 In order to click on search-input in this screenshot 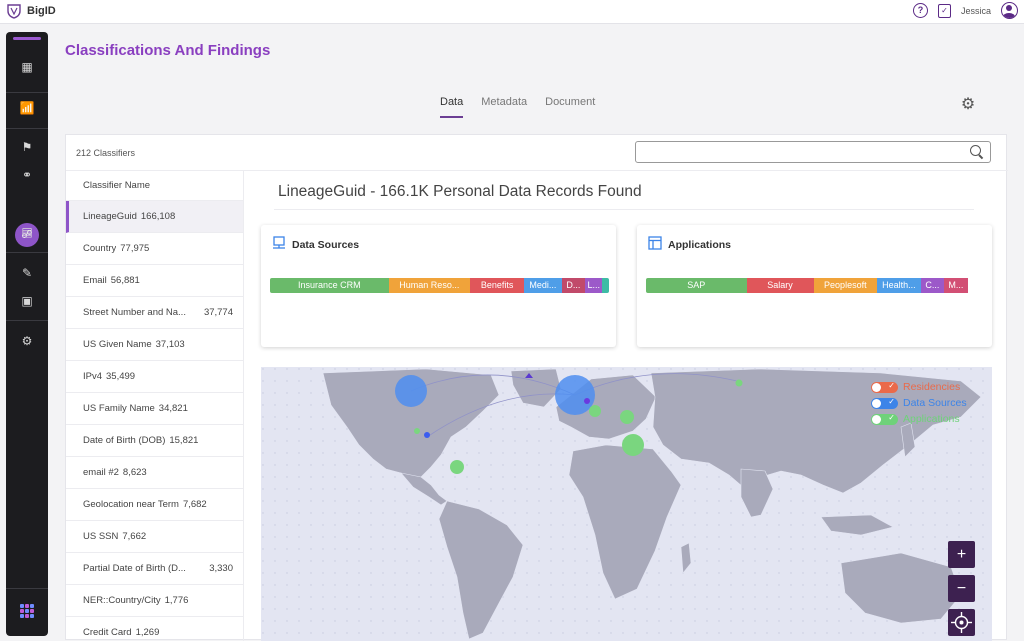, I will do `click(813, 152)`.